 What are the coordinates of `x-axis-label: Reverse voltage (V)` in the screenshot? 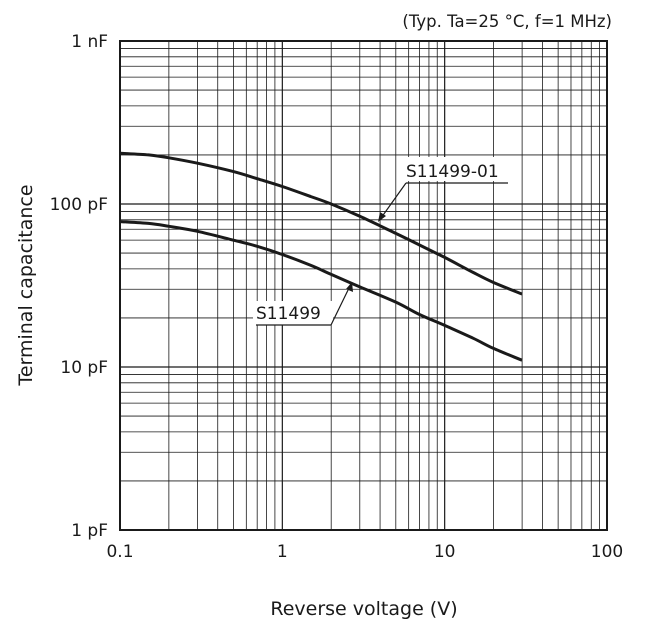 It's located at (363, 609).